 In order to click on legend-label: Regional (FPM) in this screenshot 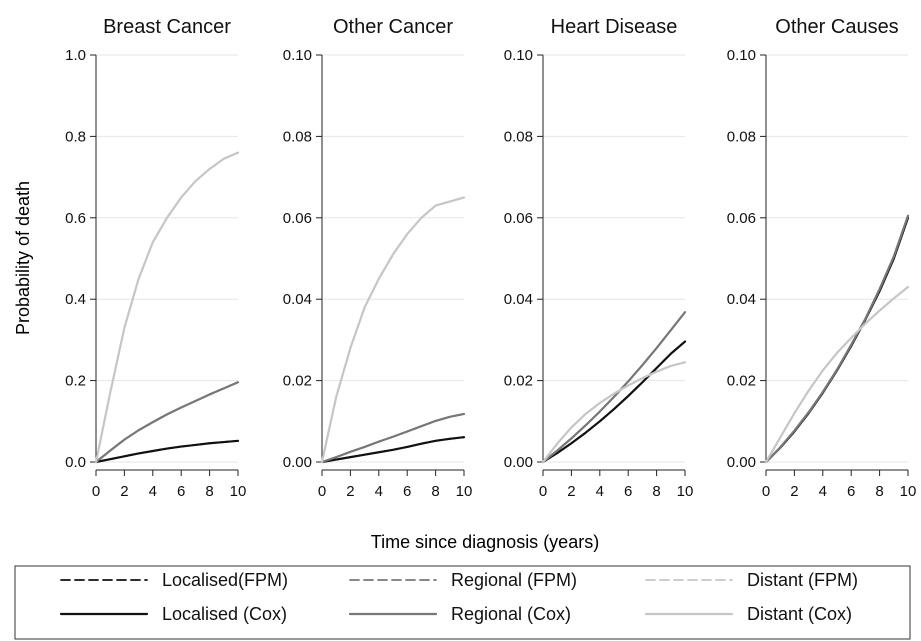, I will do `click(514, 580)`.